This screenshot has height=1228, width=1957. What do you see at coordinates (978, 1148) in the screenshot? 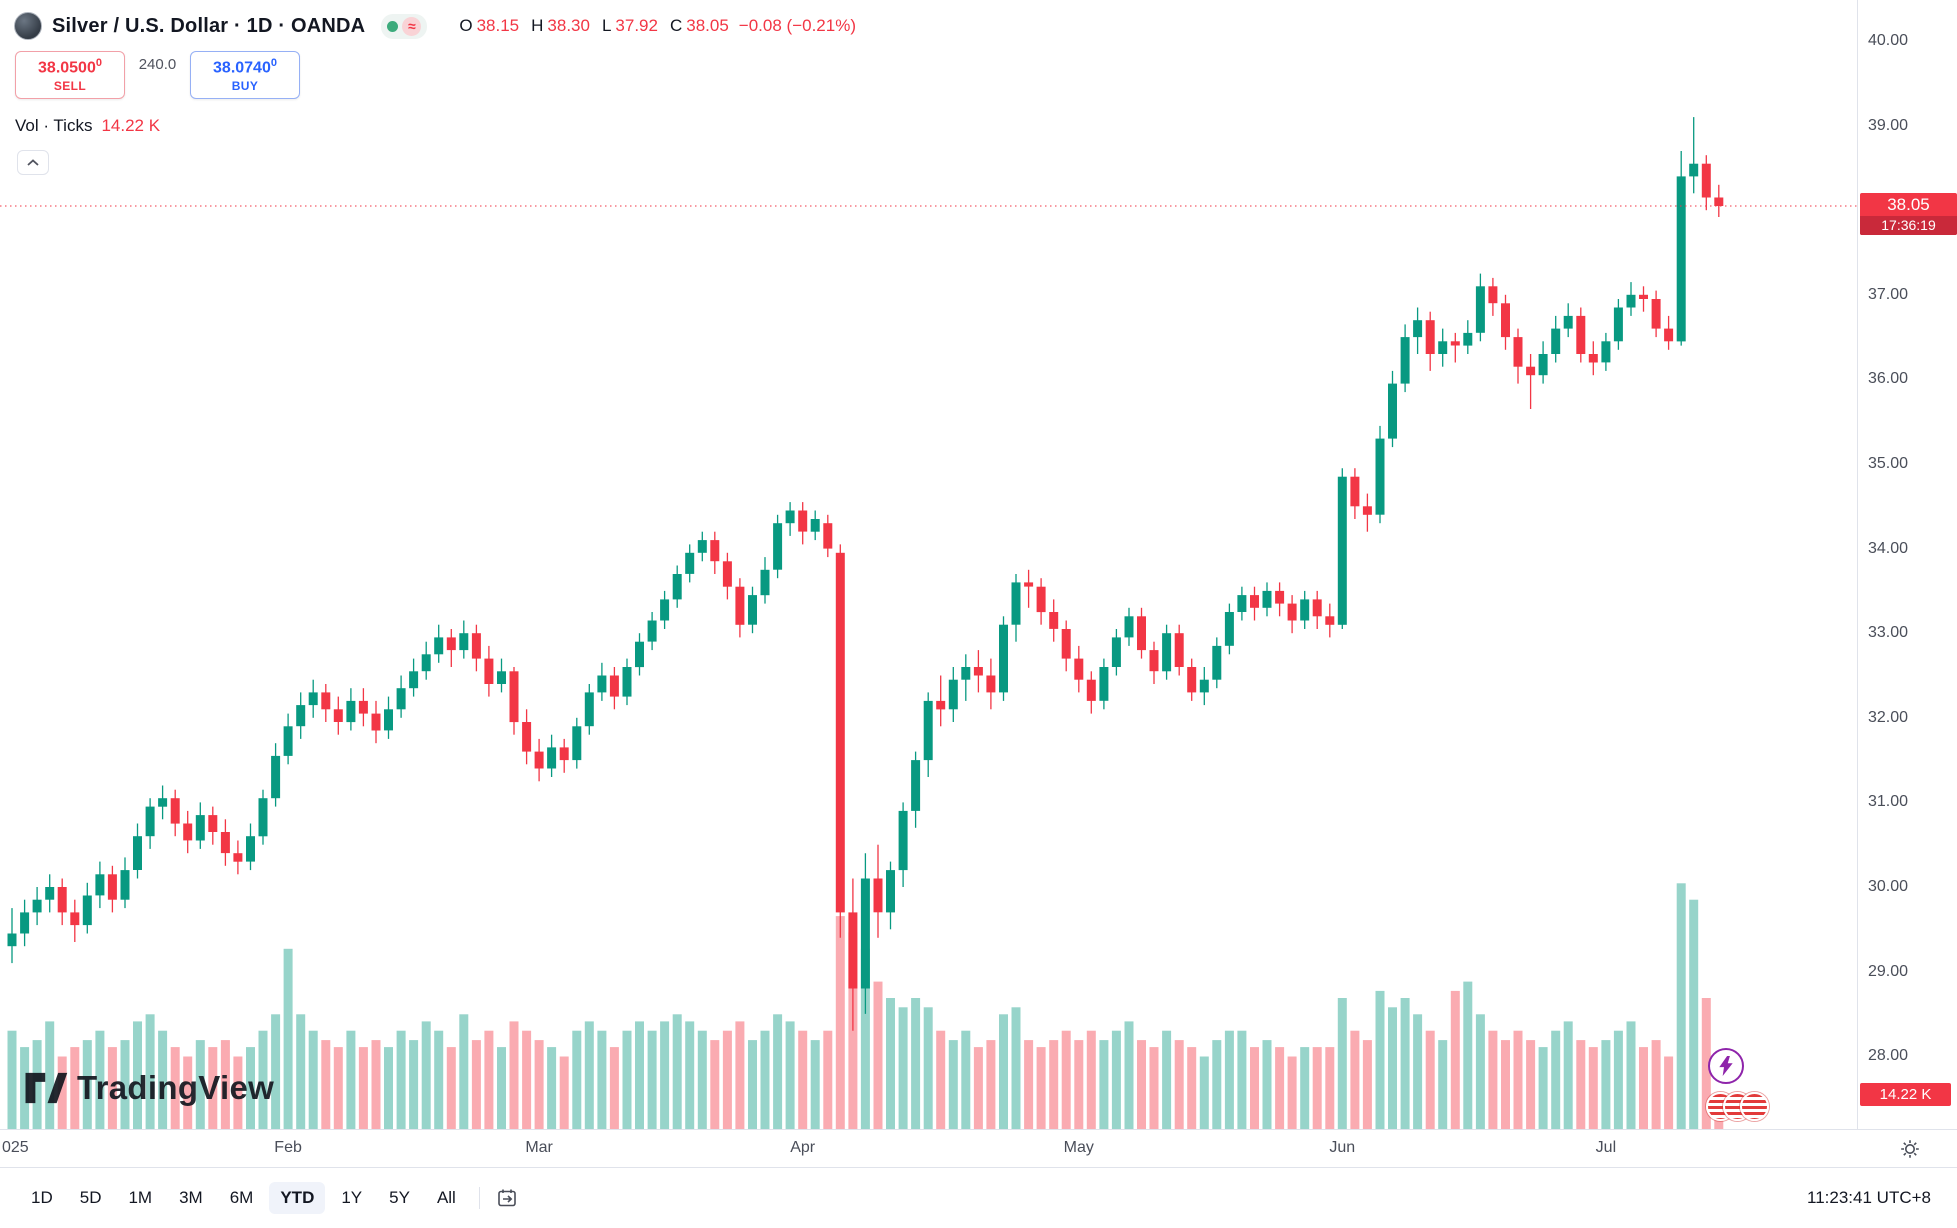
I see `time-axis: 025 Feb Mar Apr May Jun Jul` at bounding box center [978, 1148].